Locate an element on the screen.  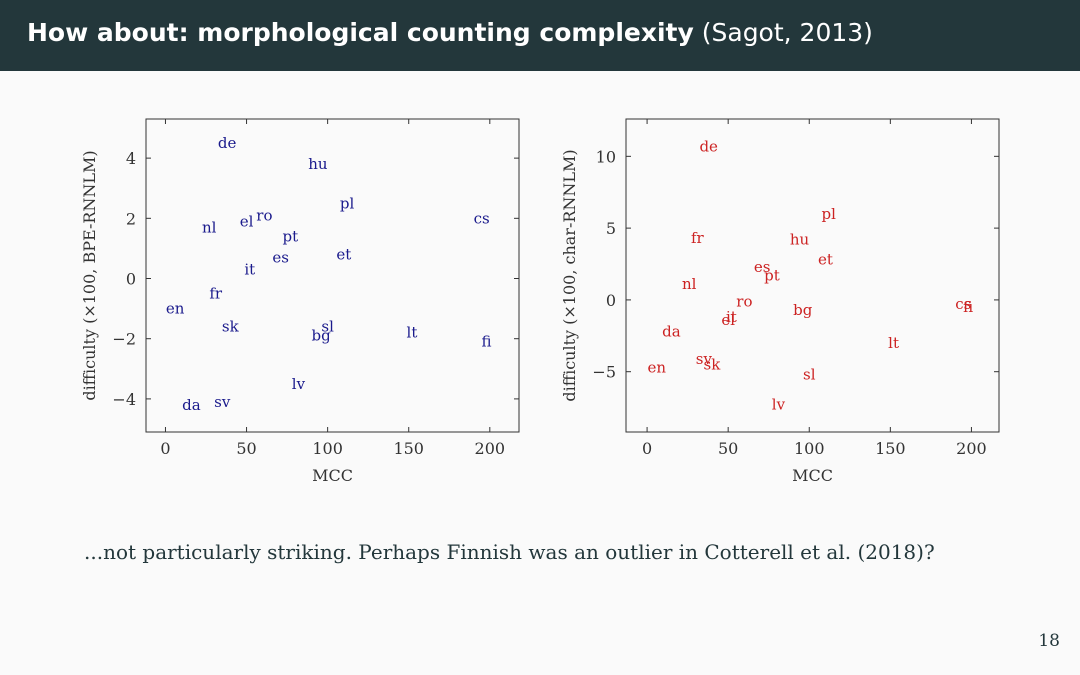
bpe-point-label: da is located at coordinates (191, 405).